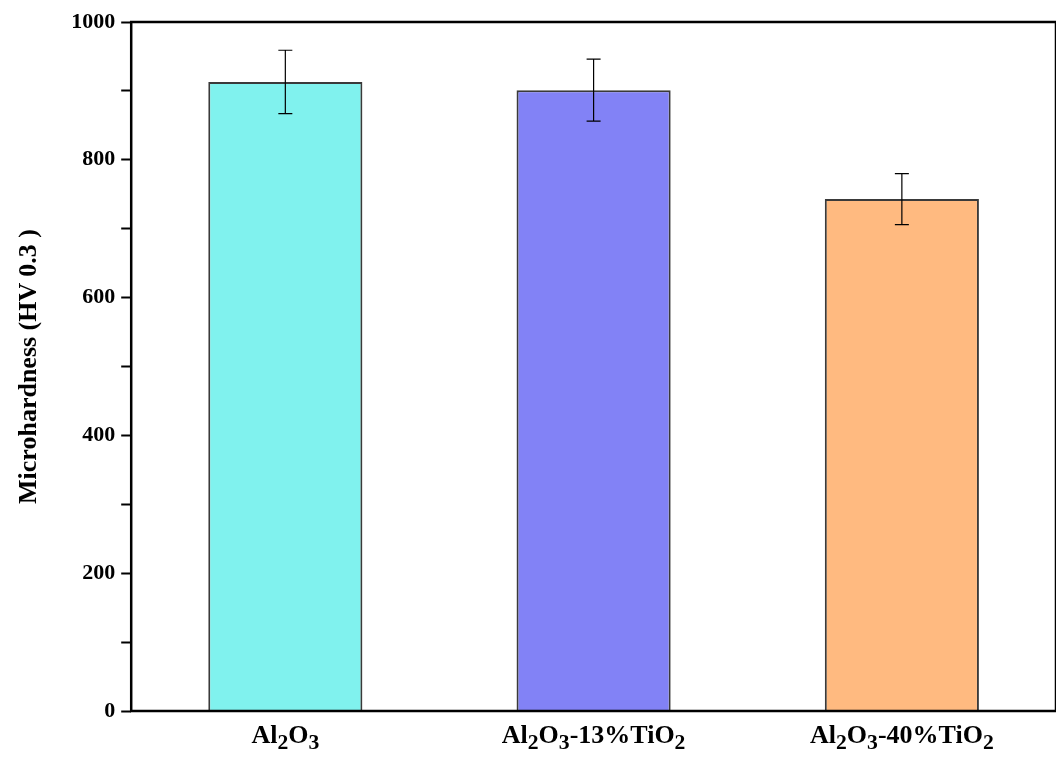  I want to click on x-tick-label: Al$_{2}$O$_{3}$, so click(285, 737).